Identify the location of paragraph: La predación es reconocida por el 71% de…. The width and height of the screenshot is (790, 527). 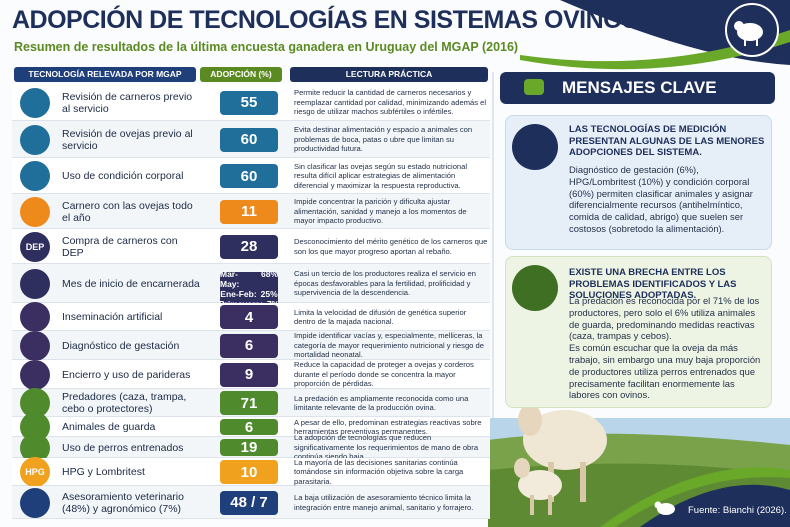
(664, 318).